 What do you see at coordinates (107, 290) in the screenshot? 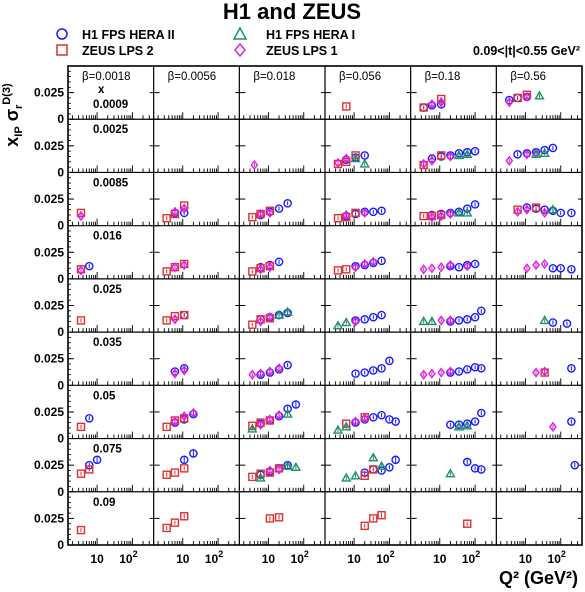
I see `xip-label: 0.025` at bounding box center [107, 290].